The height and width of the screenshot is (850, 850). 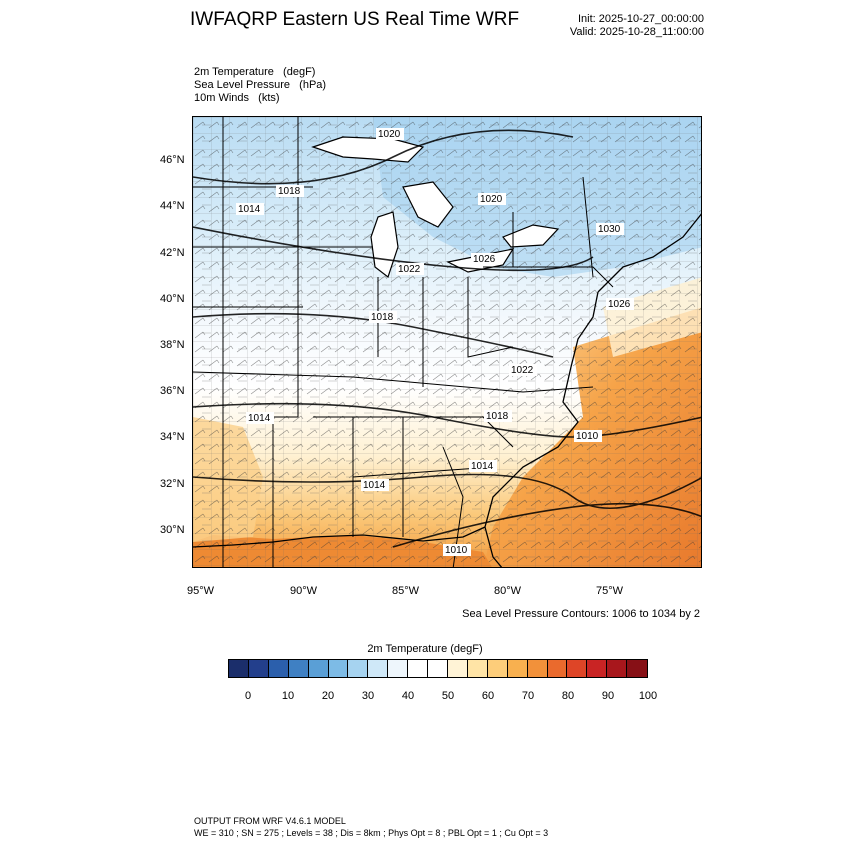 I want to click on pressure-label: 1030, so click(x=609, y=229).